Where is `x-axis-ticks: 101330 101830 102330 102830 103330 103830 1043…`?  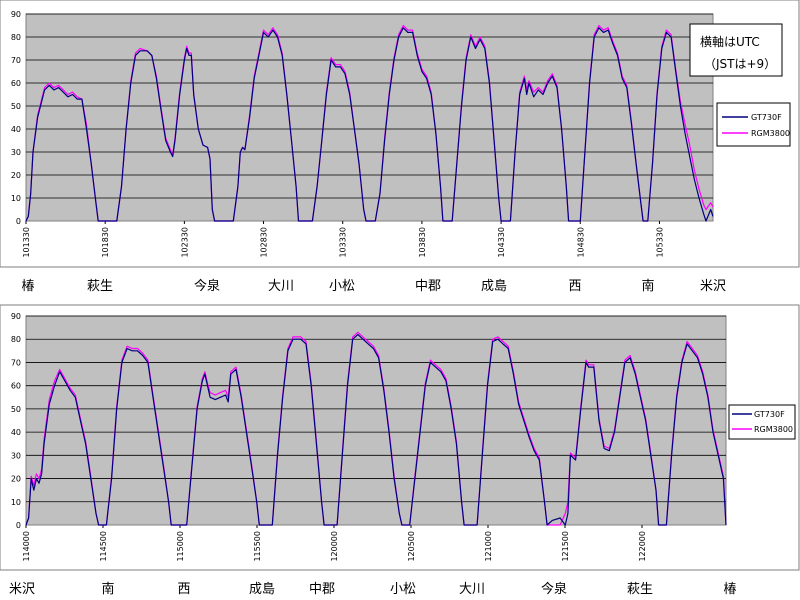 x-axis-ticks: 101330 101830 102330 102830 103330 103830 1043… is located at coordinates (343, 239).